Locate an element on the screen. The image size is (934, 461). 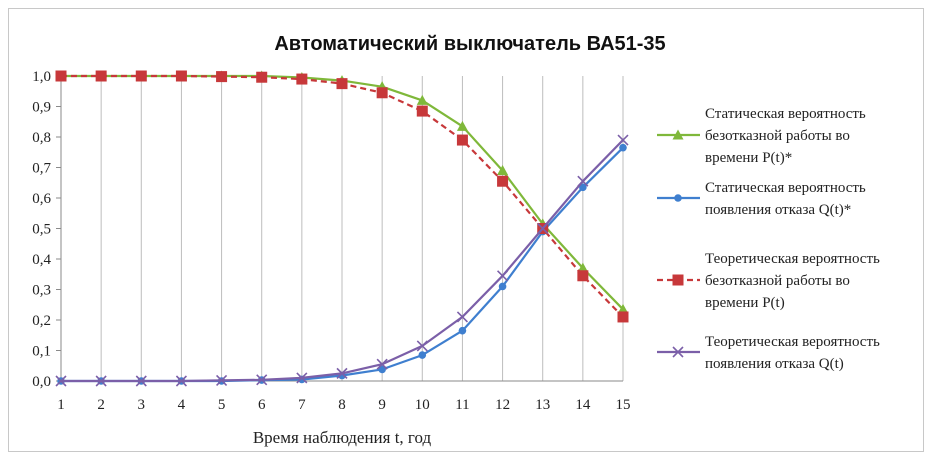
x-tick-label: 3 is located at coordinates (142, 405).